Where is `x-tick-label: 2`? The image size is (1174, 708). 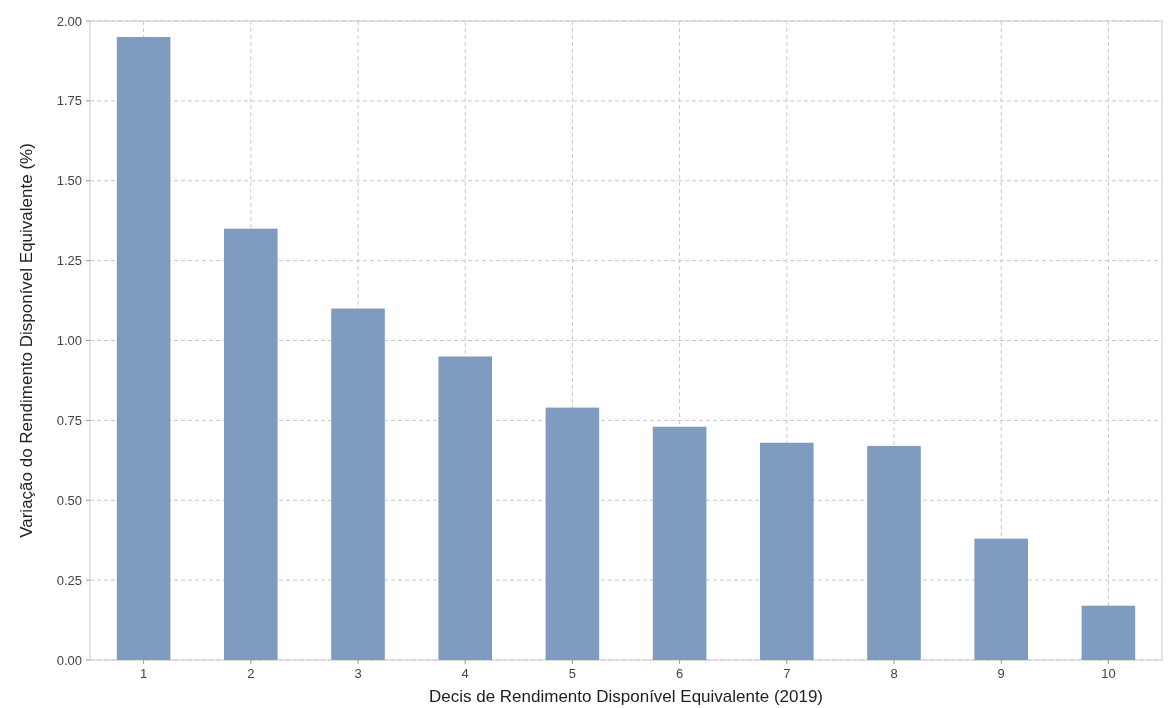 x-tick-label: 2 is located at coordinates (251, 673).